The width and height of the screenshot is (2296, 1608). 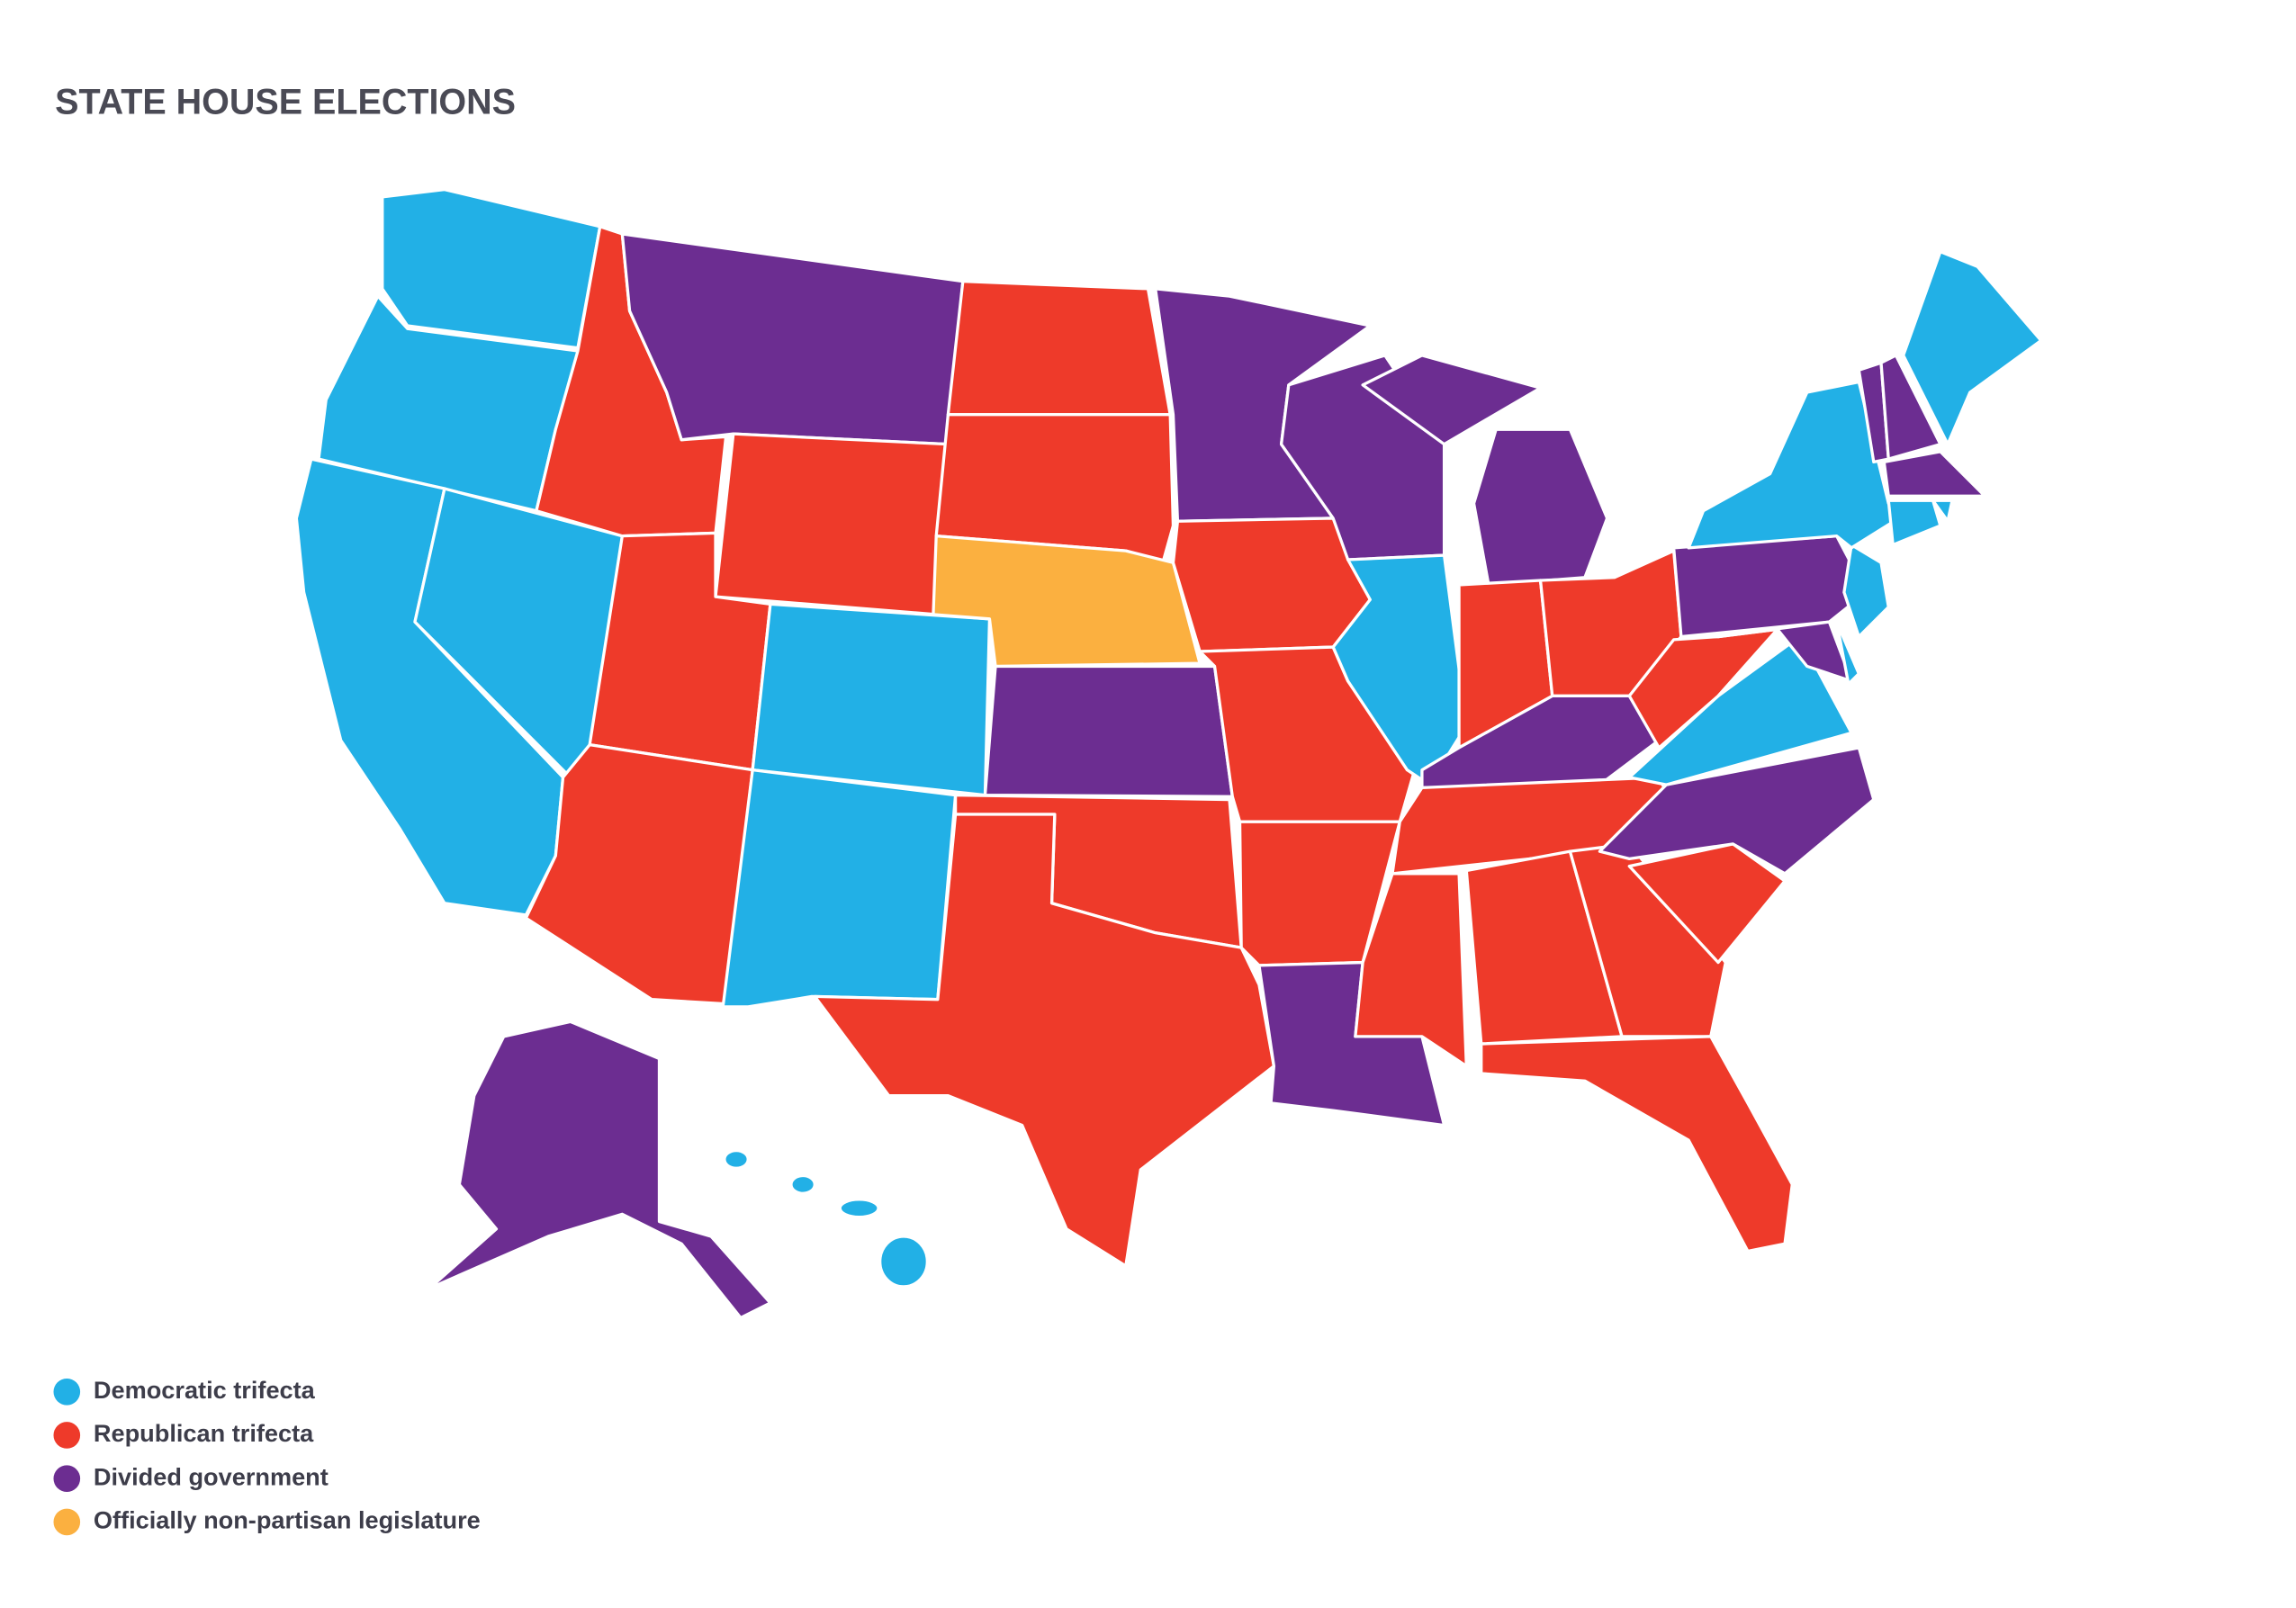 I want to click on legend-label: Officially non-partisan legislature, so click(x=287, y=1520).